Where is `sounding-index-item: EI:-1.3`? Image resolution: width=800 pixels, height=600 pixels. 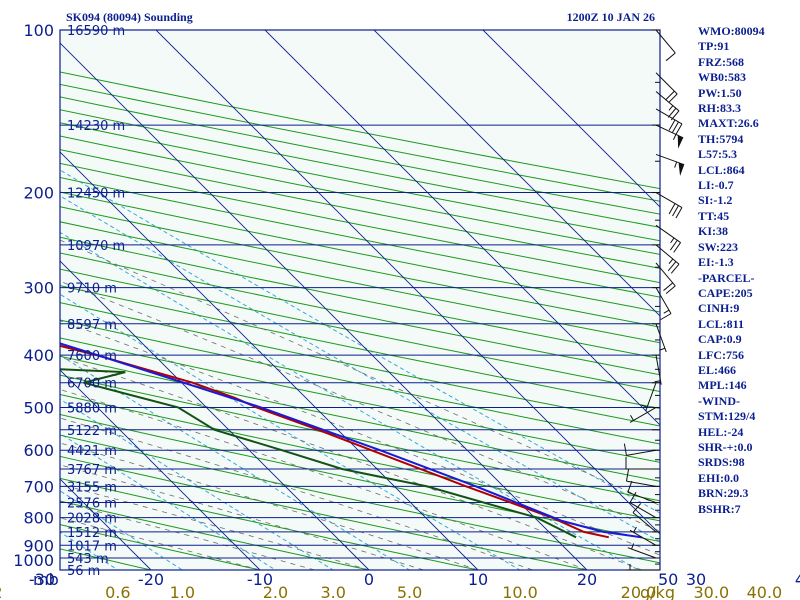
sounding-index-item: EI:-1.3 is located at coordinates (716, 262).